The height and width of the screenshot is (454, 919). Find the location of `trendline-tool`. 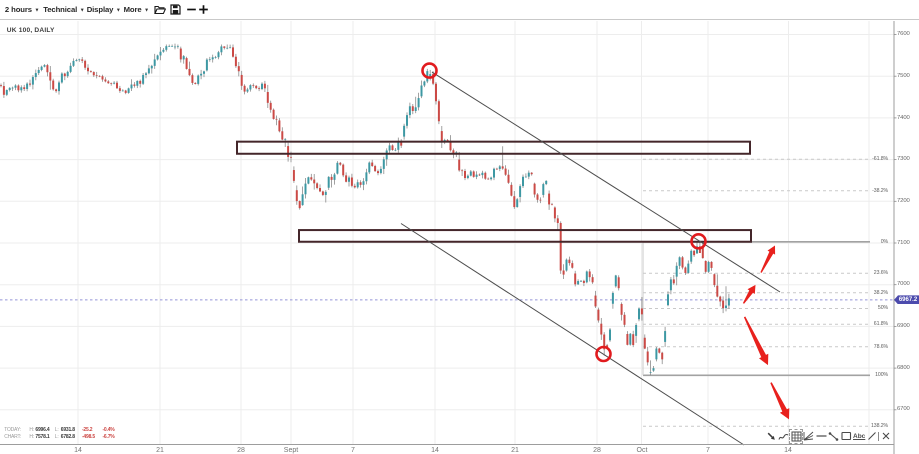

trendline-tool is located at coordinates (834, 436).